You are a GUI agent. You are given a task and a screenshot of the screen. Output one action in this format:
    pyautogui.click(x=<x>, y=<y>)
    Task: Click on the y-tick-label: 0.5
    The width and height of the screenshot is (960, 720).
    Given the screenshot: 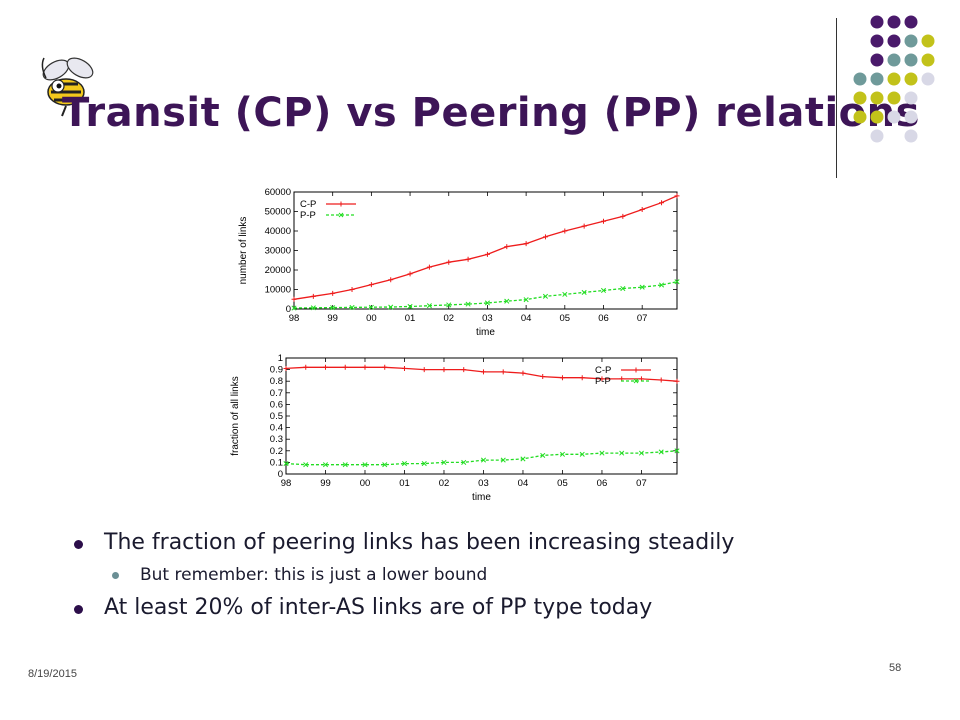 What is the action you would take?
    pyautogui.click(x=276, y=416)
    